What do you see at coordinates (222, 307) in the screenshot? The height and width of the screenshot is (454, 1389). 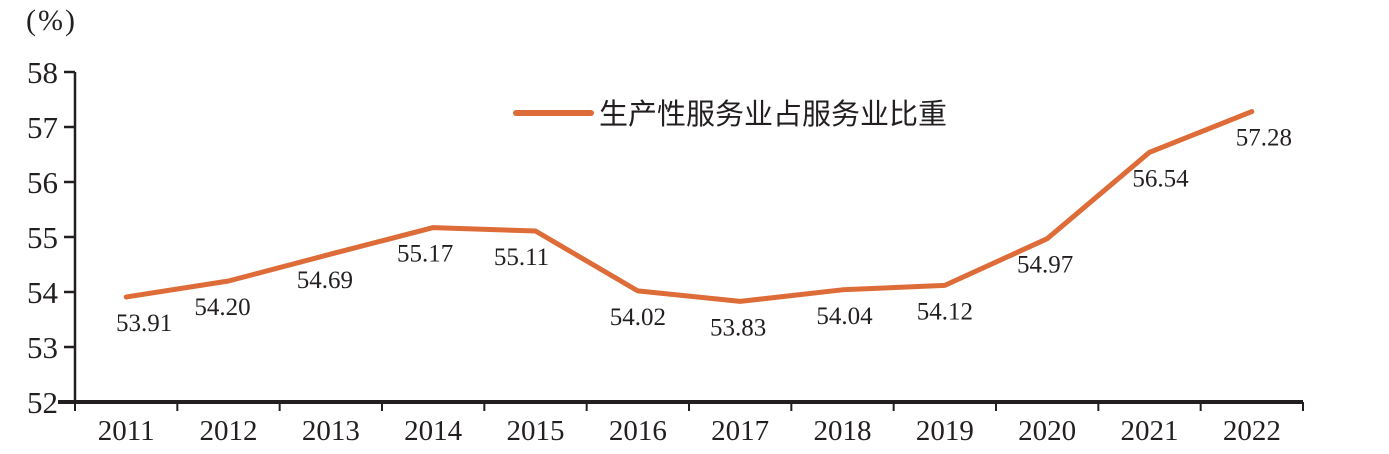 I see `data-point-label: 54.20` at bounding box center [222, 307].